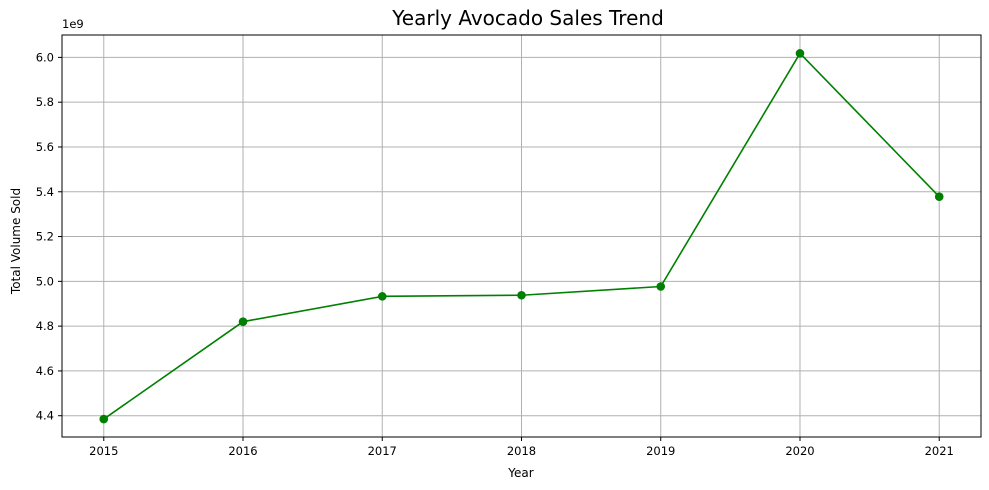 This screenshot has width=989, height=490. Describe the element at coordinates (45, 326) in the screenshot. I see `y-tick-label: 4.8` at that location.